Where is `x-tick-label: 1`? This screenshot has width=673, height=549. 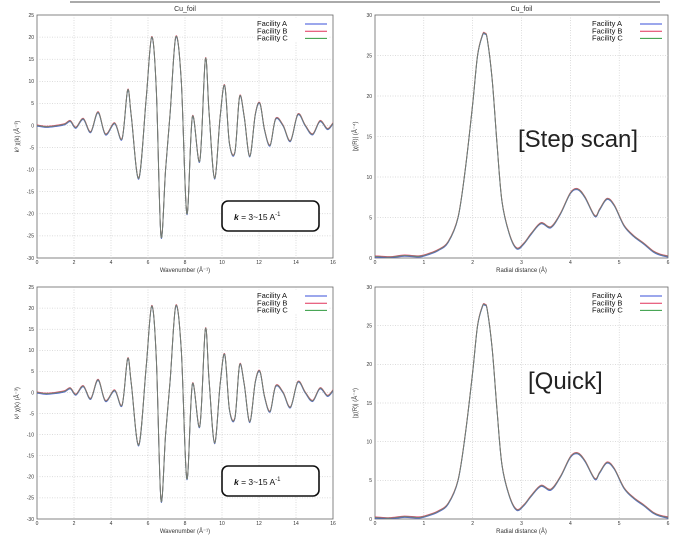
x-tick-label: 1 is located at coordinates (423, 524).